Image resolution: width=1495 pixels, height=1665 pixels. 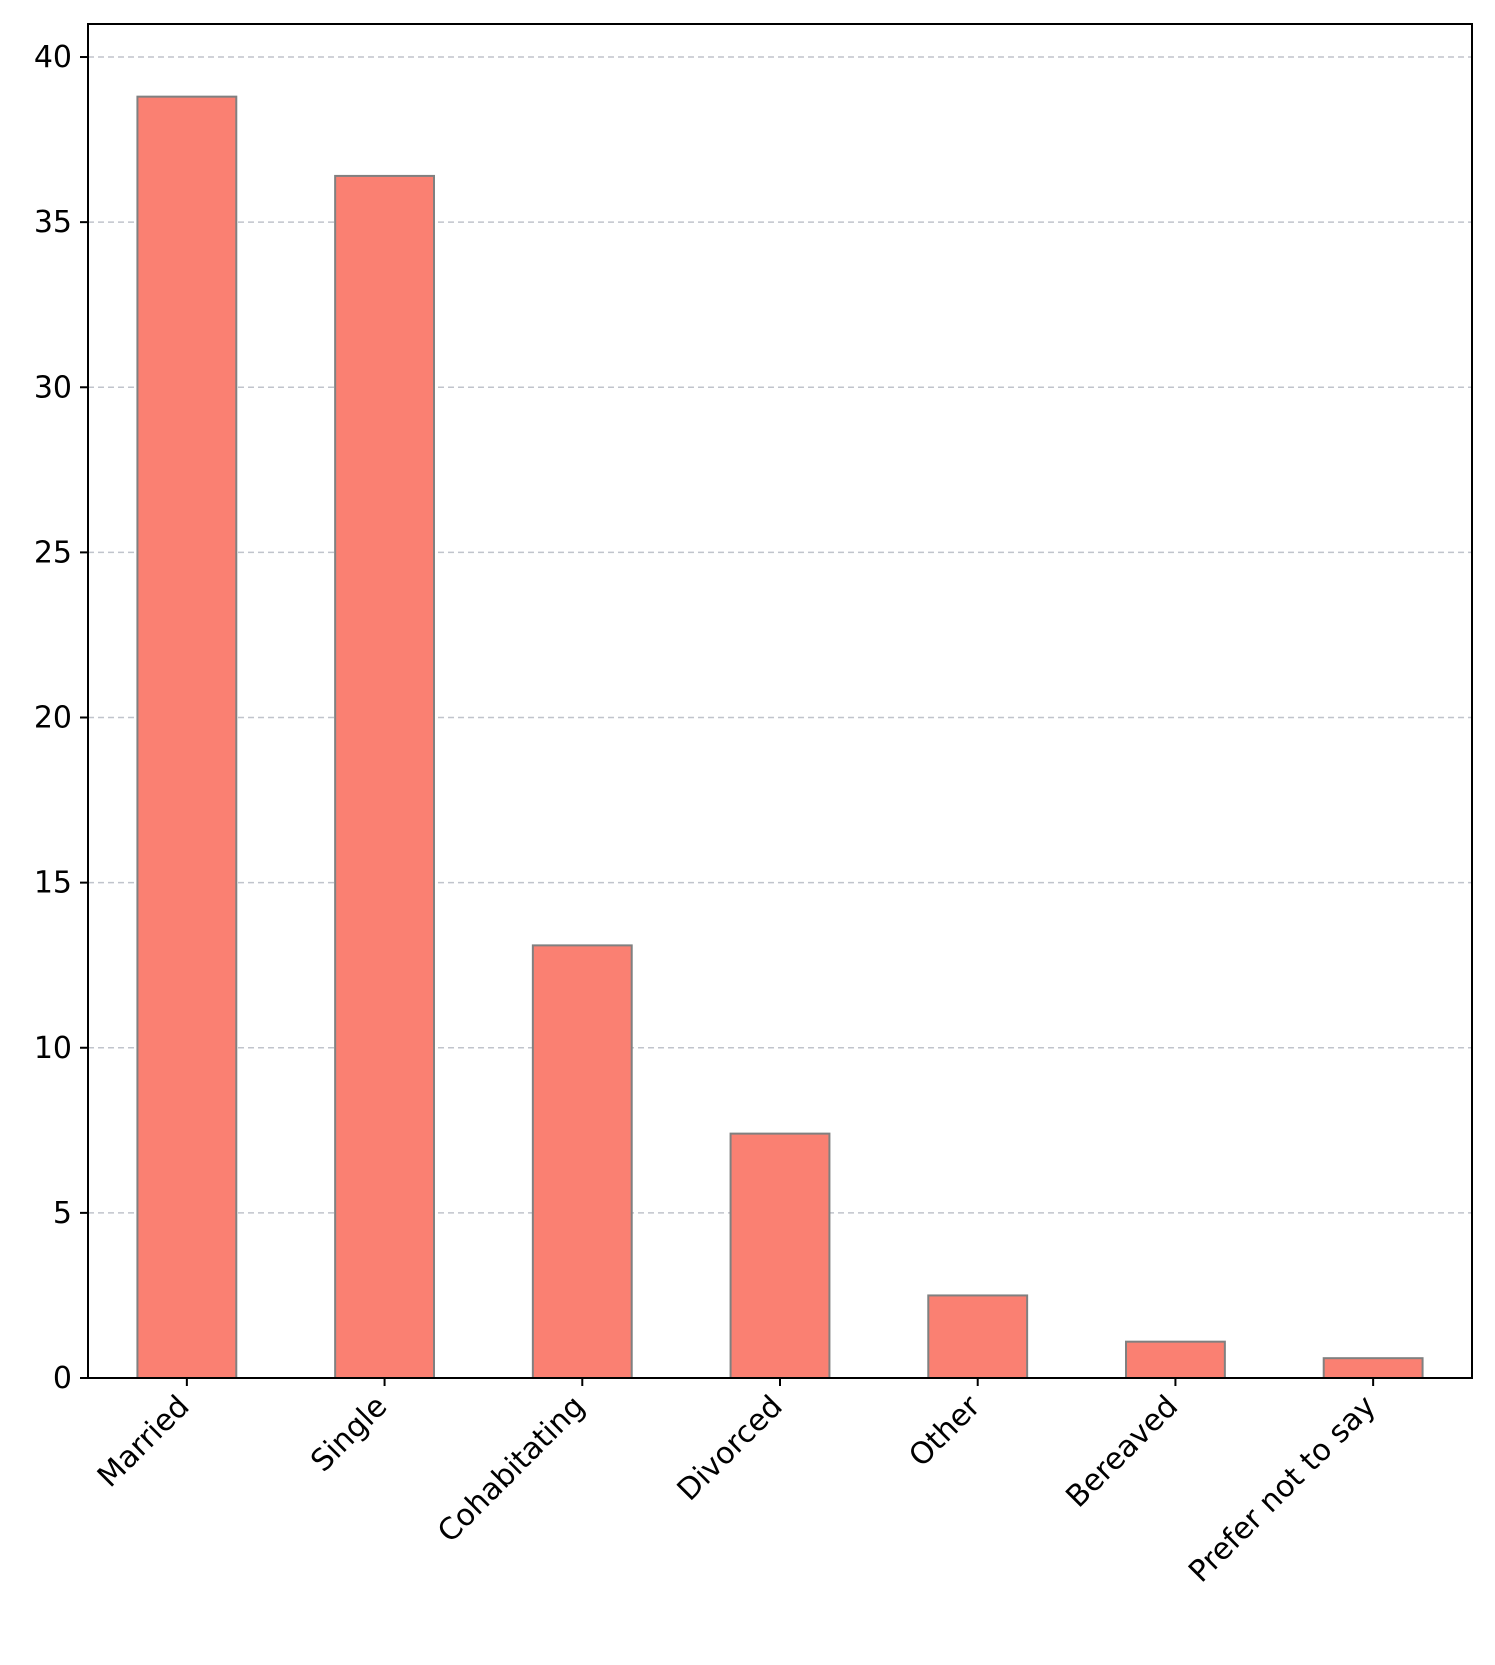 What do you see at coordinates (53, 387) in the screenshot?
I see `y-tick-label: 30` at bounding box center [53, 387].